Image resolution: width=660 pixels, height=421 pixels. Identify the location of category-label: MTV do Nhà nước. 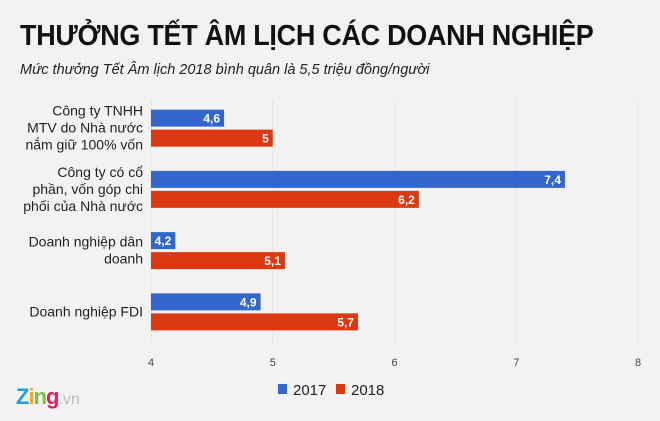
(85, 128).